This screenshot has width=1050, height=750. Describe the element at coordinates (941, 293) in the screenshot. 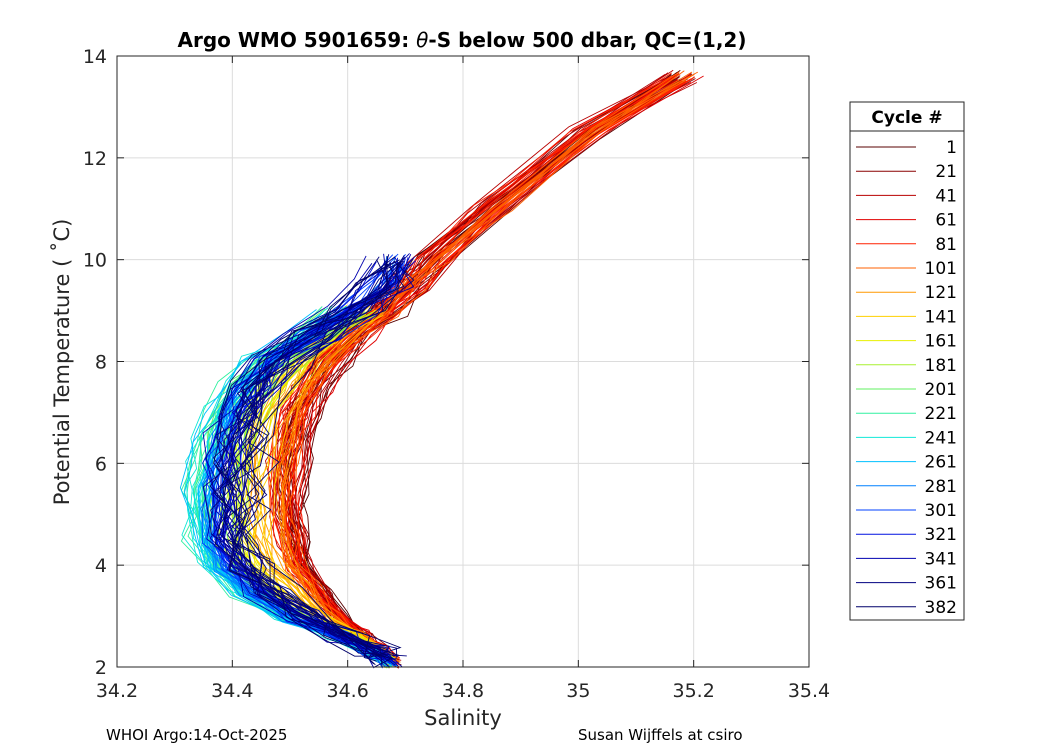

I see `legend-label-121: 121` at that location.